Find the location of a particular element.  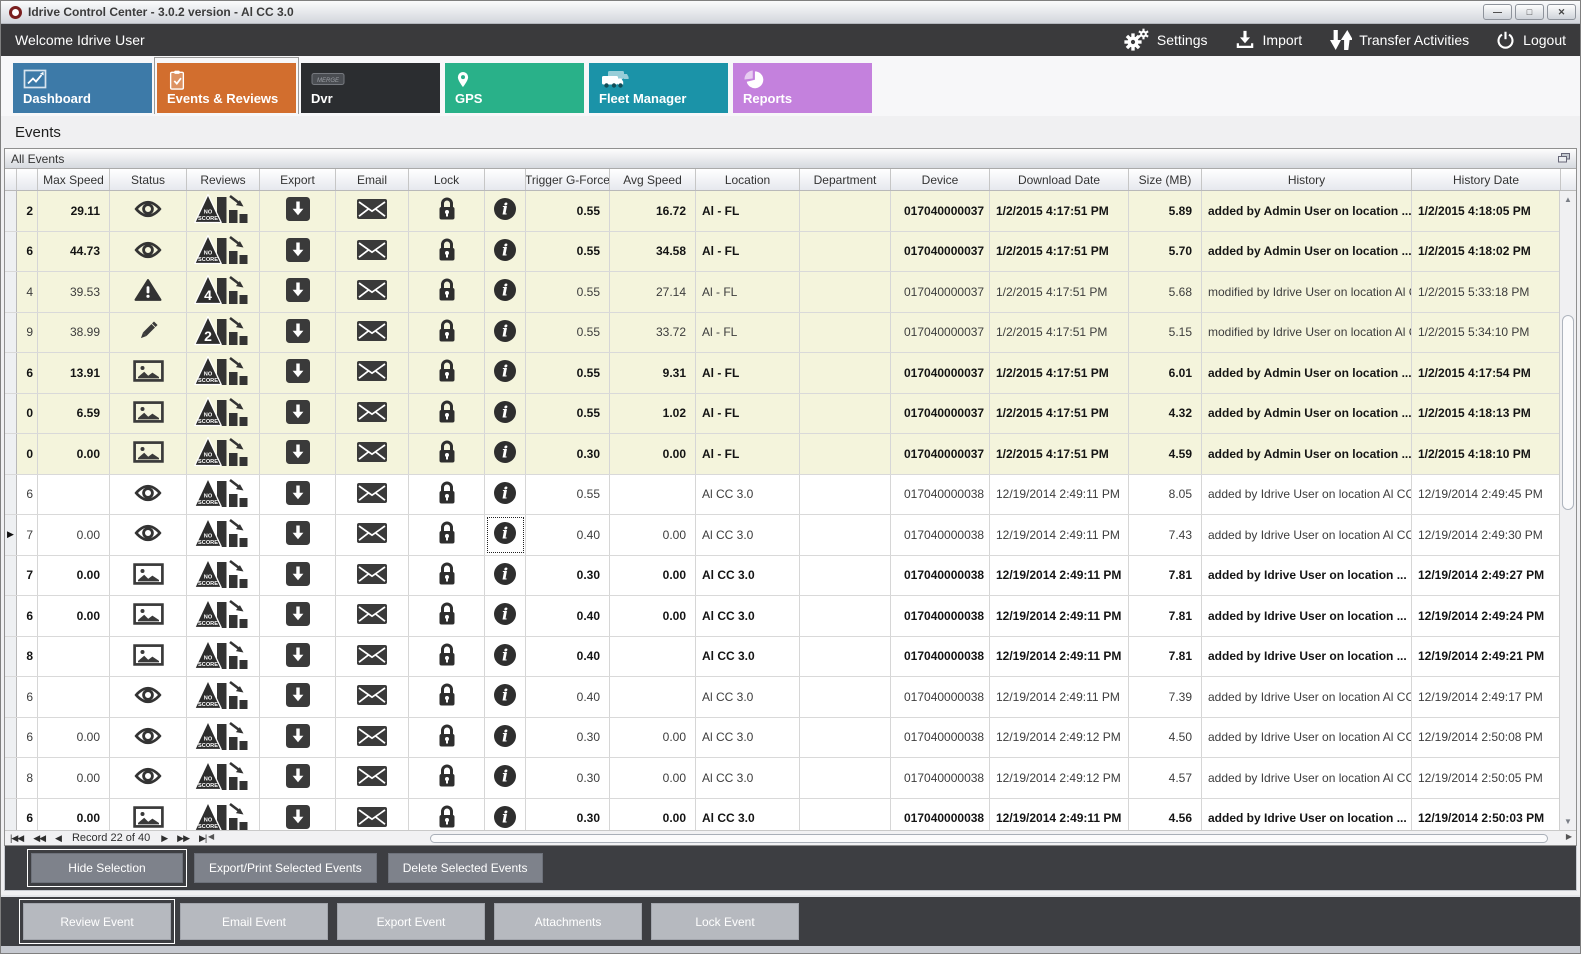

import-button: Import is located at coordinates (1268, 40).